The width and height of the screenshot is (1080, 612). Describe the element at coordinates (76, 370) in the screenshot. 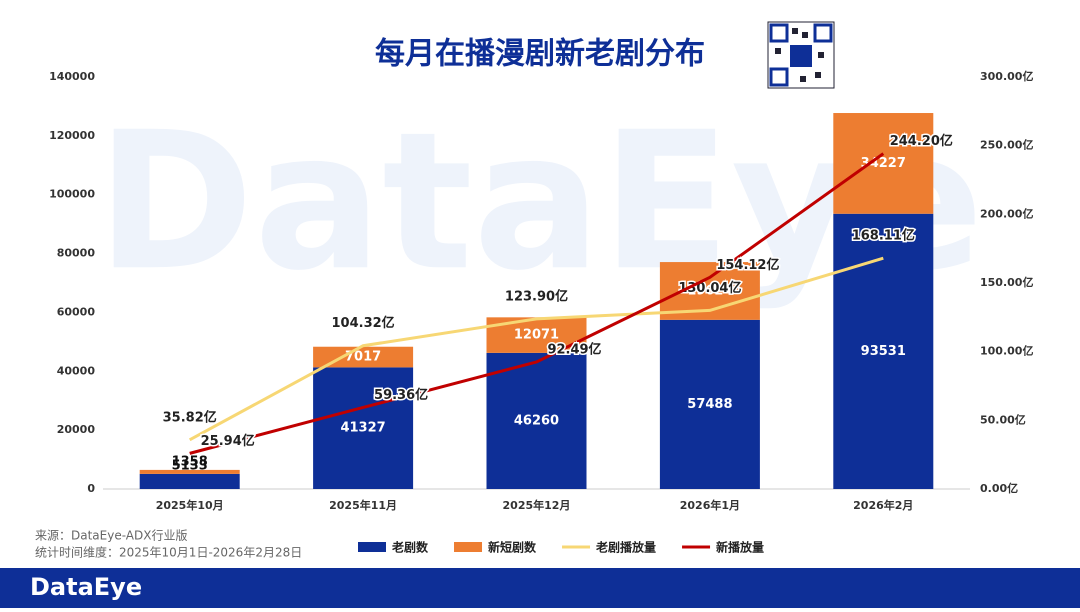

I see `y-tick-label: 40000` at that location.